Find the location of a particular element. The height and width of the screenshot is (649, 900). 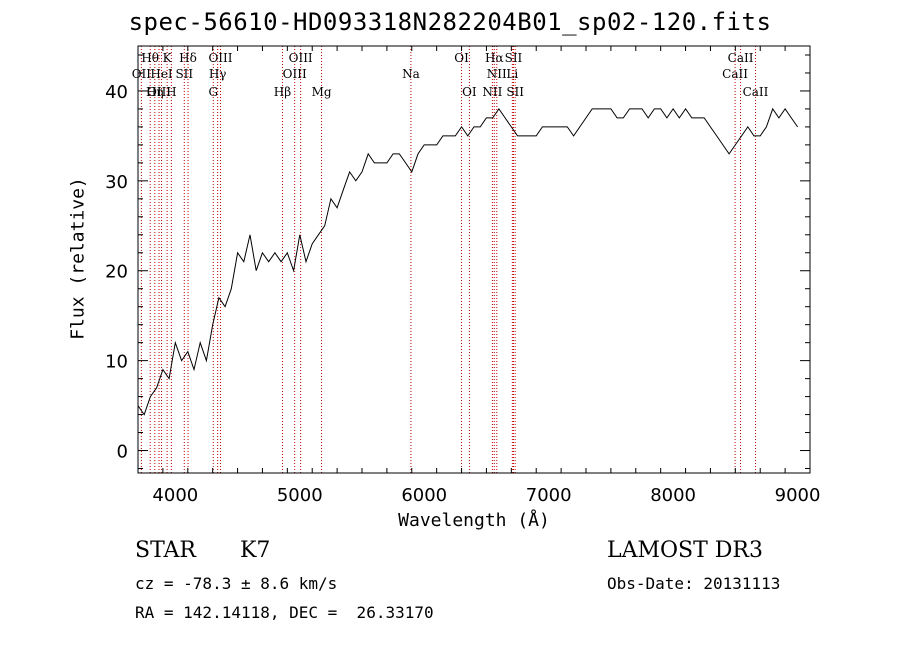

marker-label-23: Li is located at coordinates (512, 74).